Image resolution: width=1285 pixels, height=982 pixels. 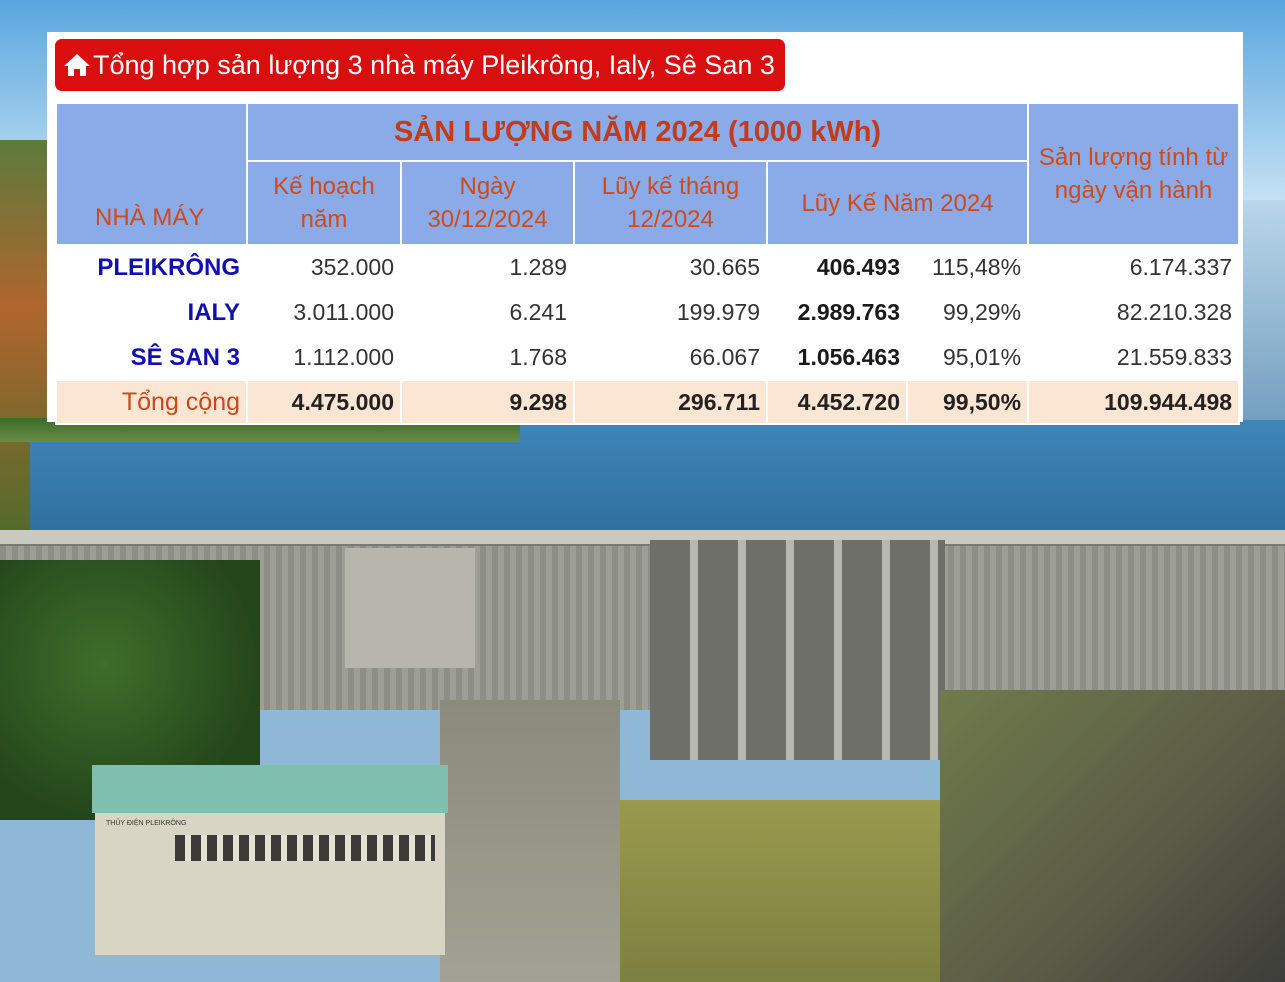 What do you see at coordinates (324, 267) in the screenshot?
I see `plan-value: 352.000` at bounding box center [324, 267].